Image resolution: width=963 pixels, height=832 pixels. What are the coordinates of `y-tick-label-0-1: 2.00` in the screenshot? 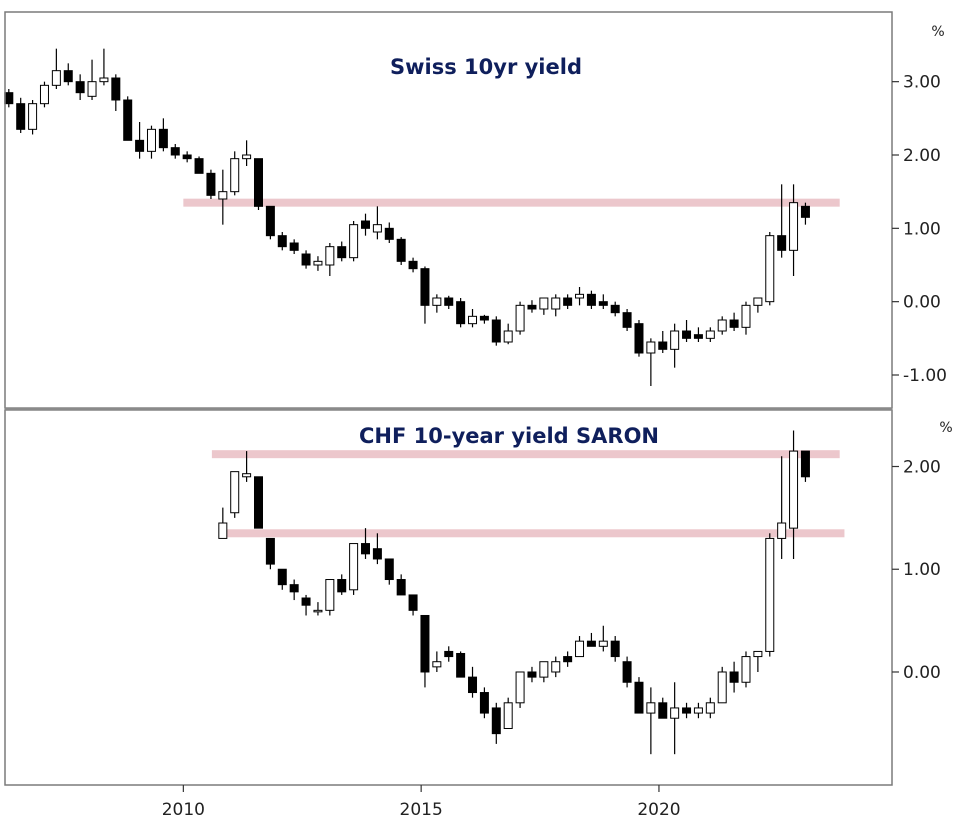 It's located at (922, 156).